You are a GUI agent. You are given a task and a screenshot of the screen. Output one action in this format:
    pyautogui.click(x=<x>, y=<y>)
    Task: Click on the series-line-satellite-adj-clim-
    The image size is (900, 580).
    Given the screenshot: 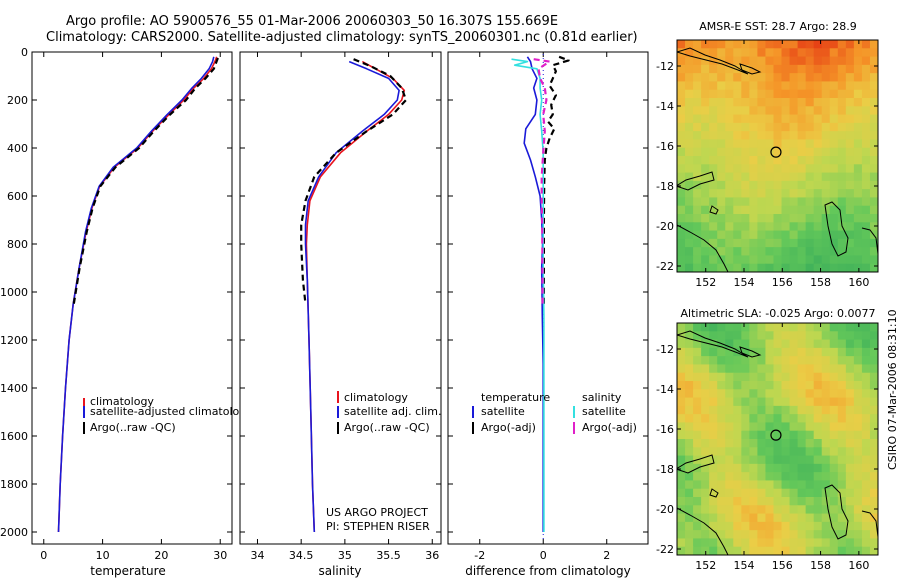 What is the action you would take?
    pyautogui.click(x=352, y=296)
    